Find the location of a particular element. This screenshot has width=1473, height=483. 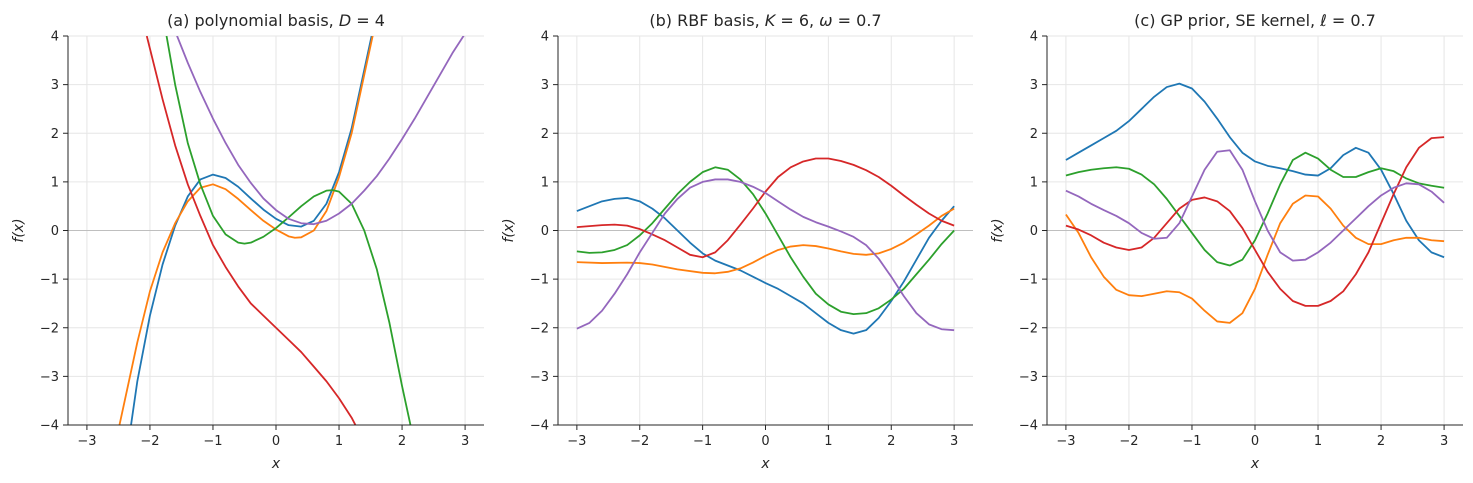

chart-title: (a) polynomial basis, D = 4 is located at coordinates (276, 20).